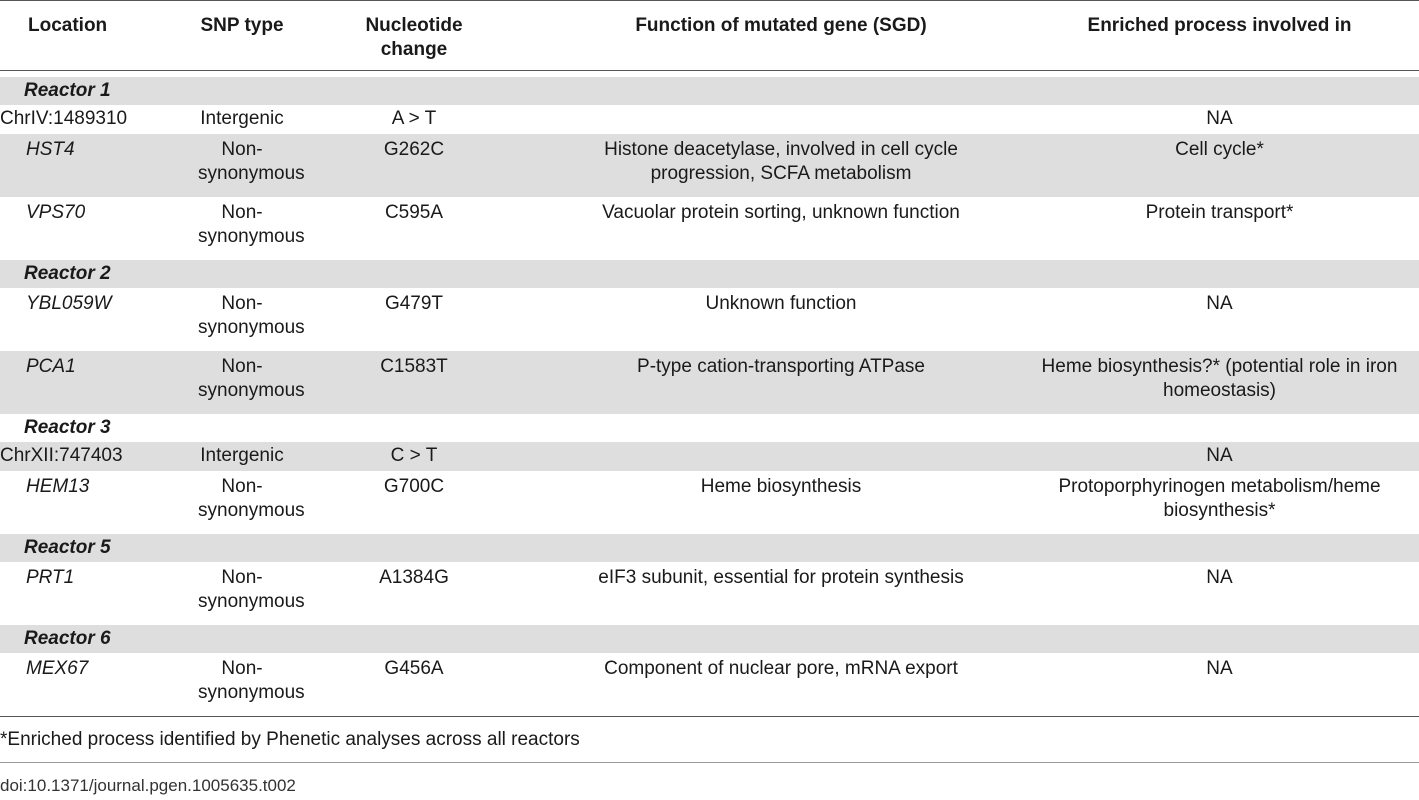 The image size is (1419, 800). Describe the element at coordinates (148, 785) in the screenshot. I see `doi-link: doi:10.1371/journal.pgen.1005635.t002` at that location.